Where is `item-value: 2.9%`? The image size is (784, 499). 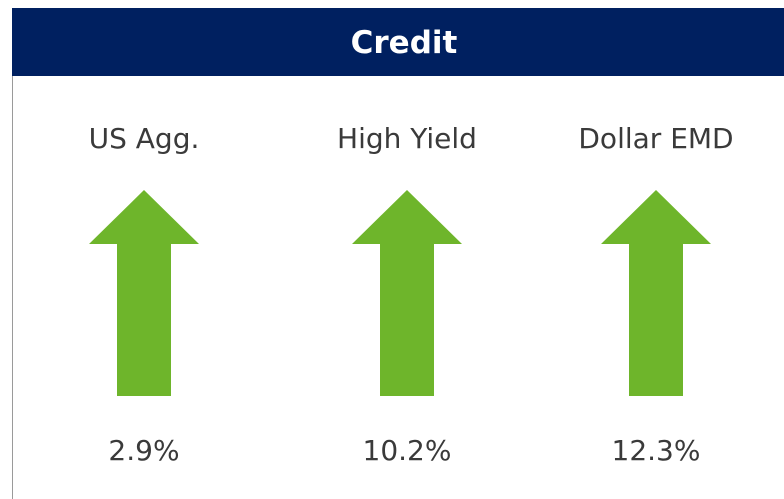 item-value: 2.9% is located at coordinates (143, 450).